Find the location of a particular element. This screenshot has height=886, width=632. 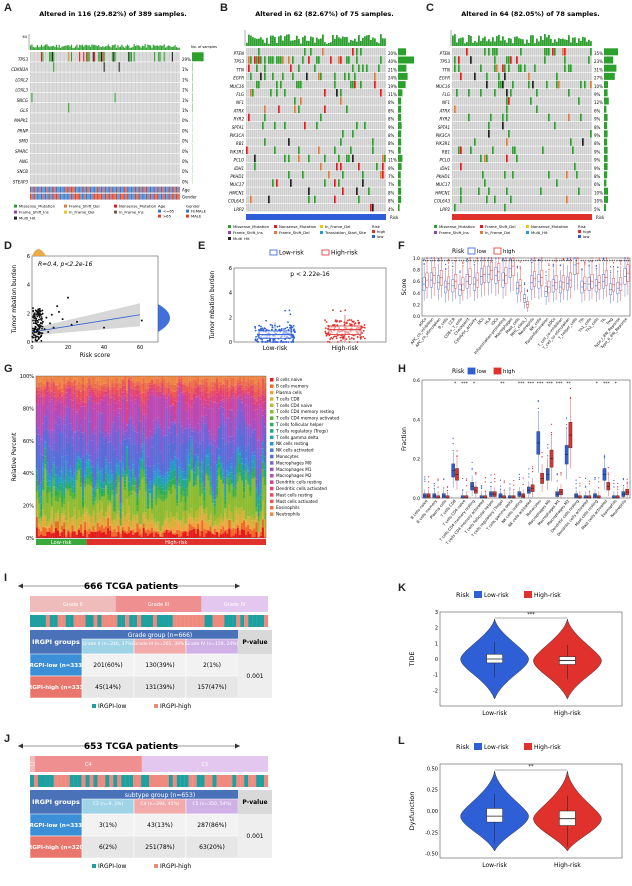

scatter-point is located at coordinates (62, 319).